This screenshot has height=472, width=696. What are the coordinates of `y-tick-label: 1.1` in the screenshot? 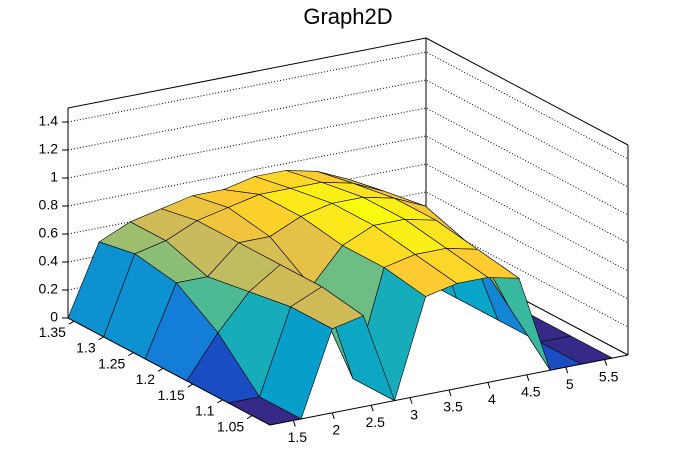 It's located at (205, 411).